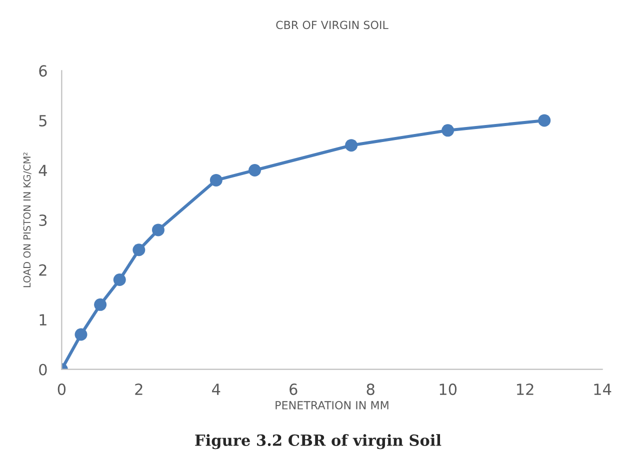  Describe the element at coordinates (42, 170) in the screenshot. I see `y-tick-label: 4` at that location.